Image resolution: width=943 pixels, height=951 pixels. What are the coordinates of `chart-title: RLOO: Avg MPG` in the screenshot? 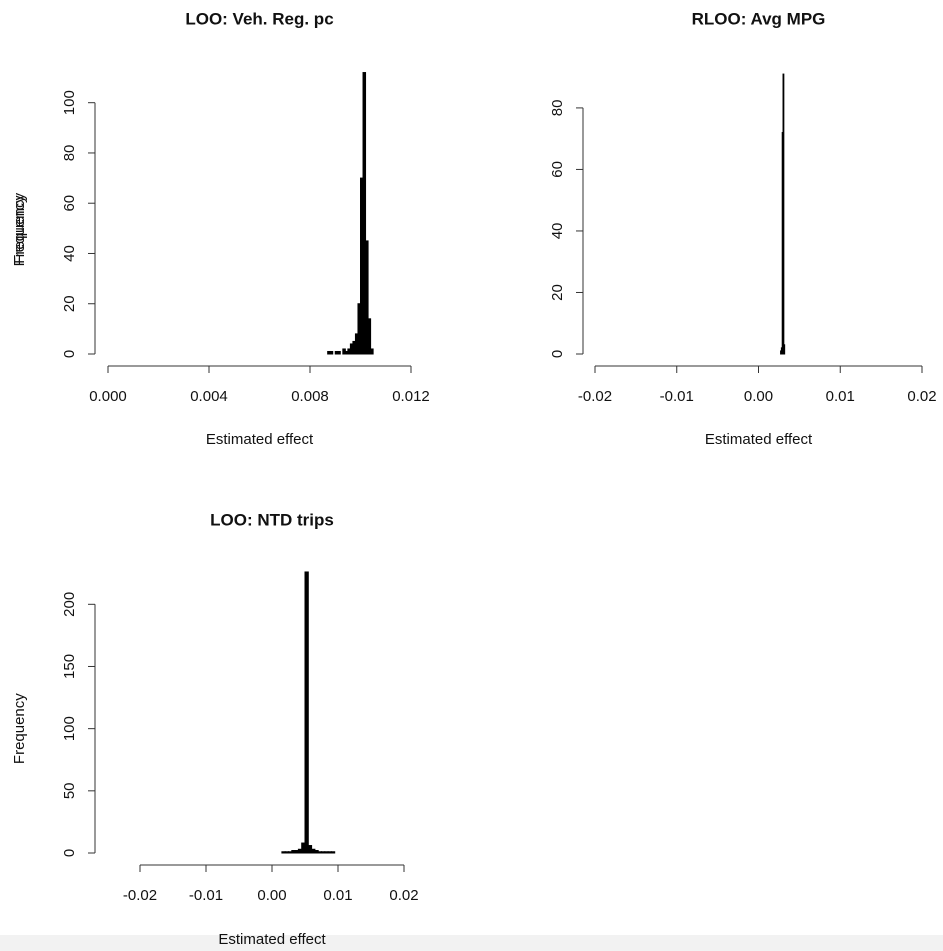 It's located at (759, 18).